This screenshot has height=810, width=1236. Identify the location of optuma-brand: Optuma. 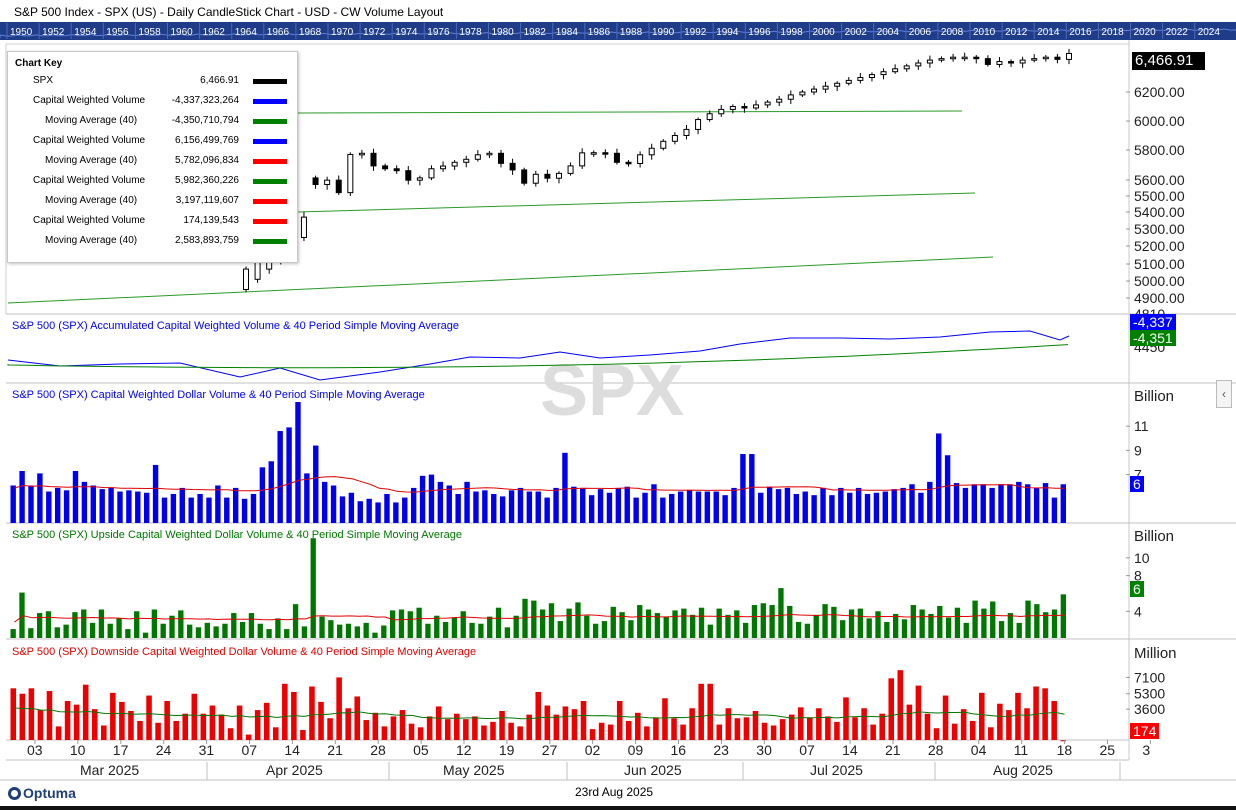
(49, 793).